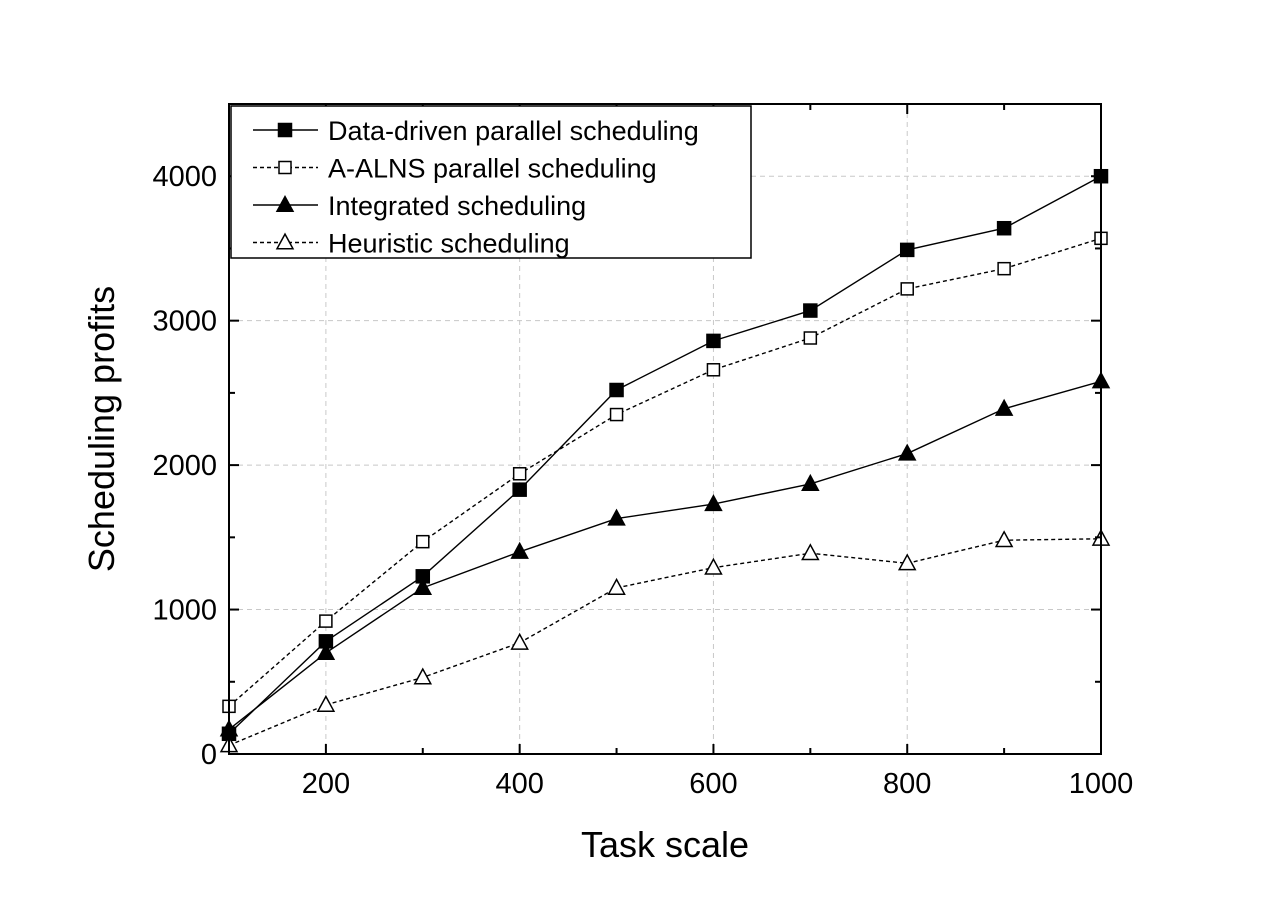 The image size is (1280, 905). I want to click on x-tick-label: 200, so click(326, 784).